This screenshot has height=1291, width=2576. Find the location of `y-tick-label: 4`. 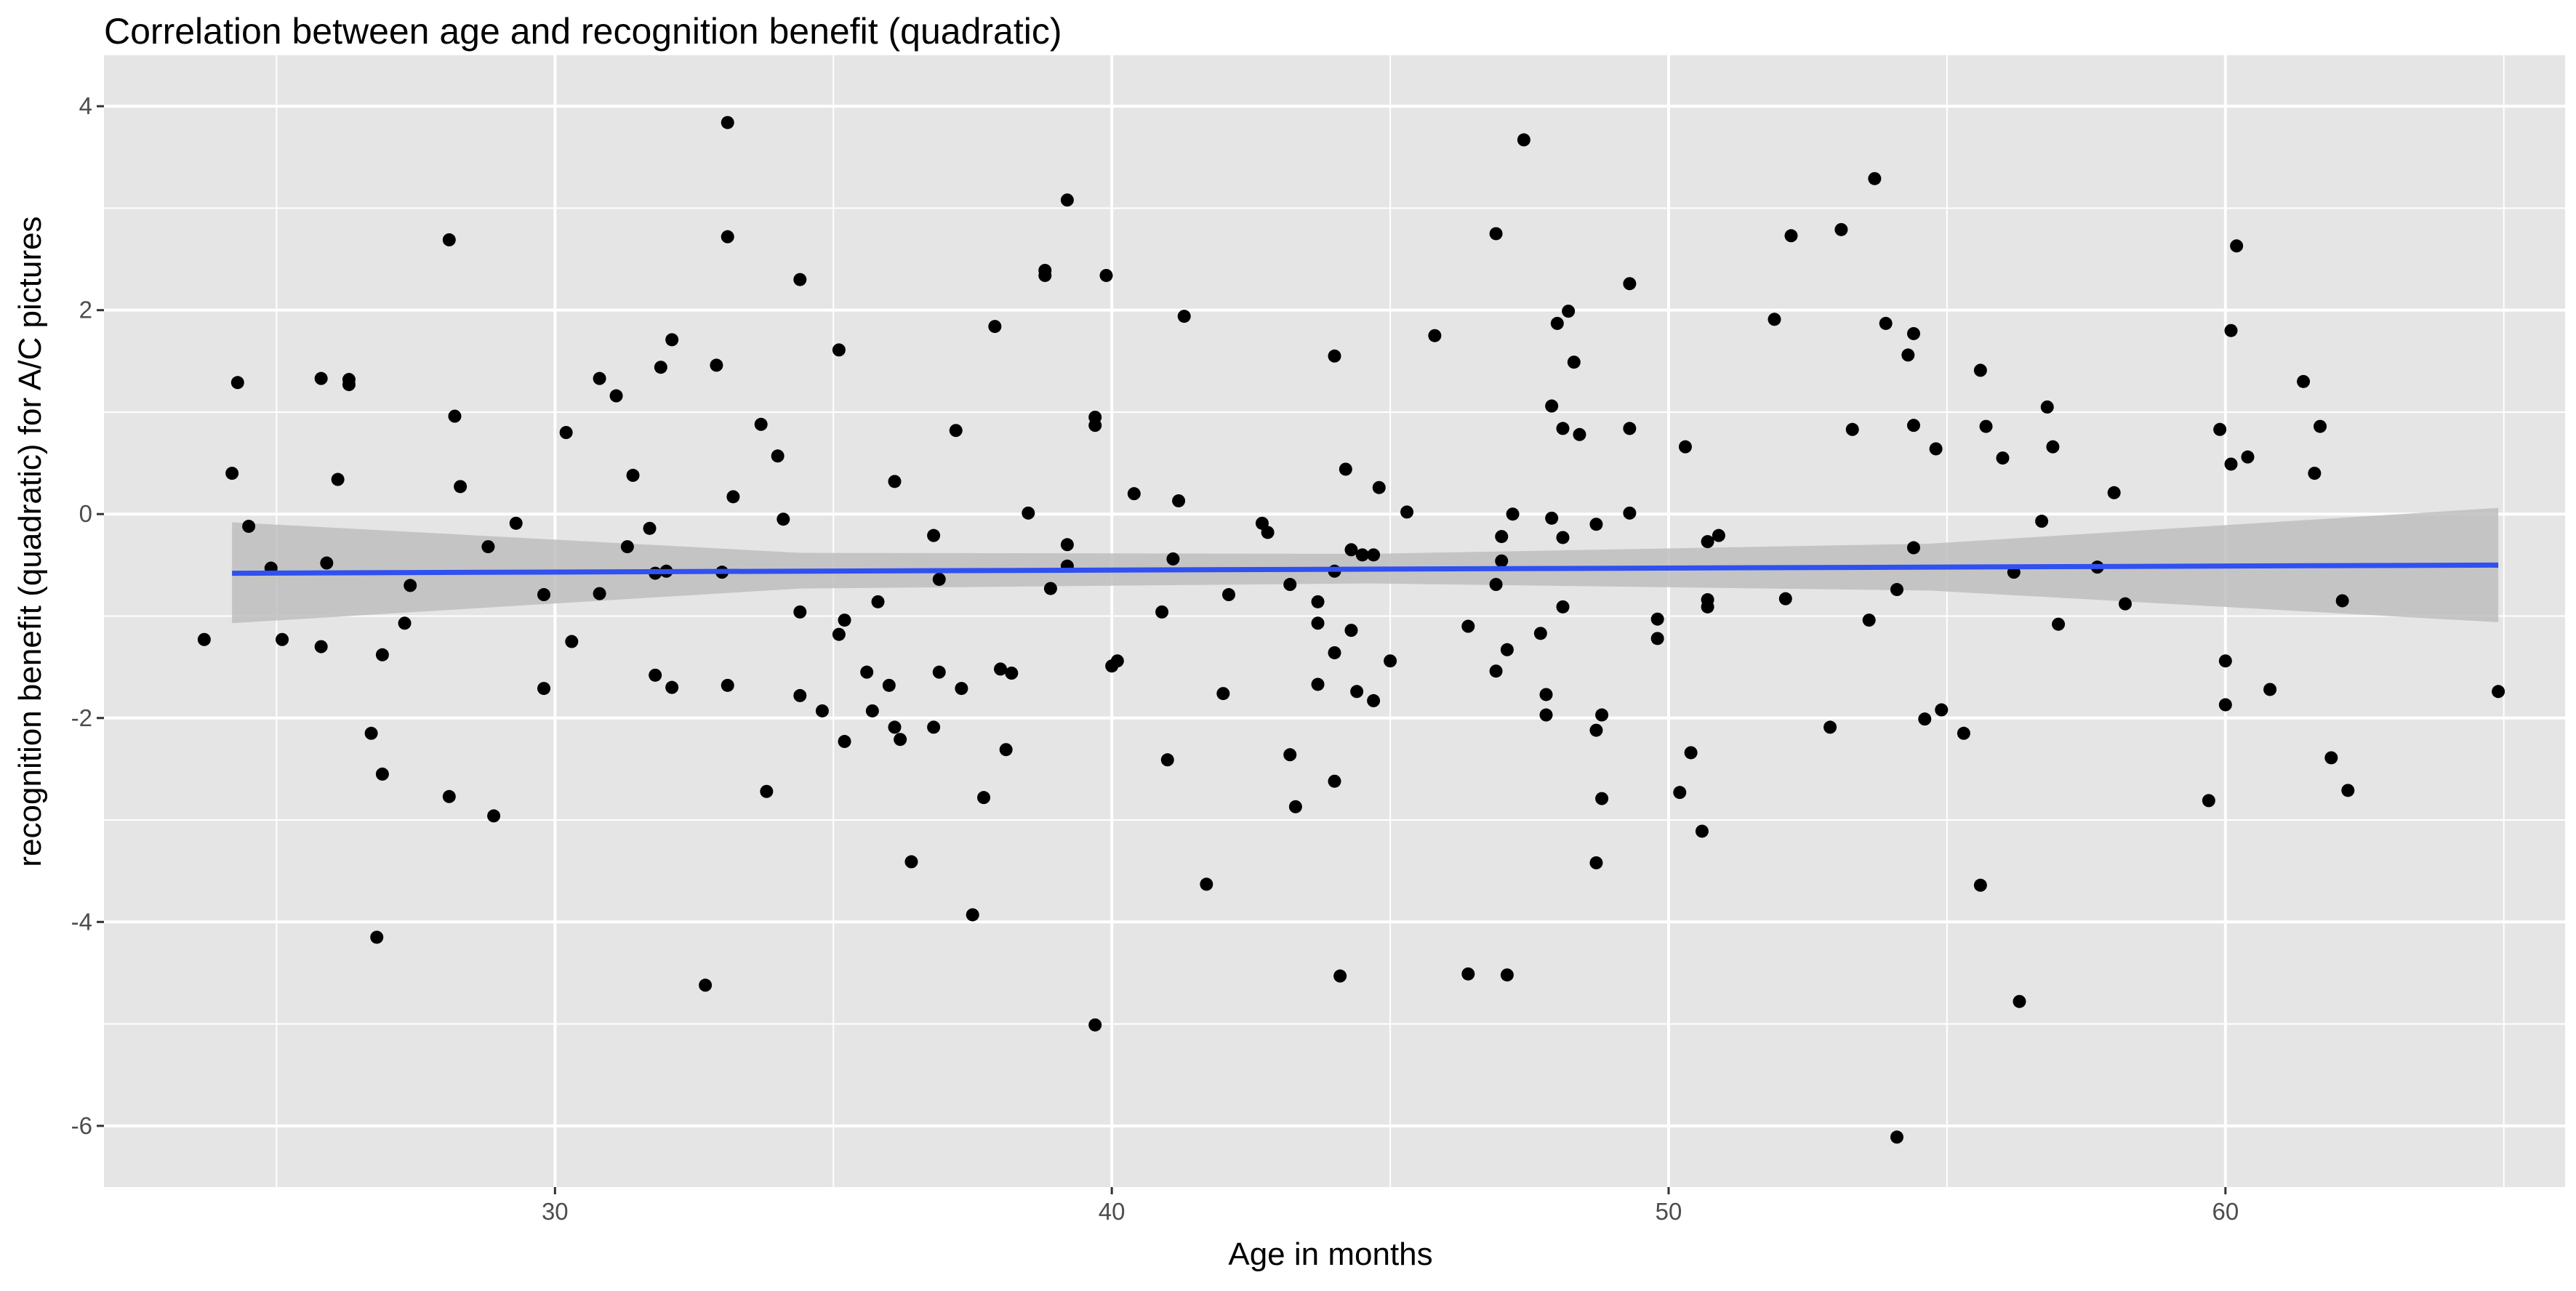

y-tick-label: 4 is located at coordinates (86, 105).